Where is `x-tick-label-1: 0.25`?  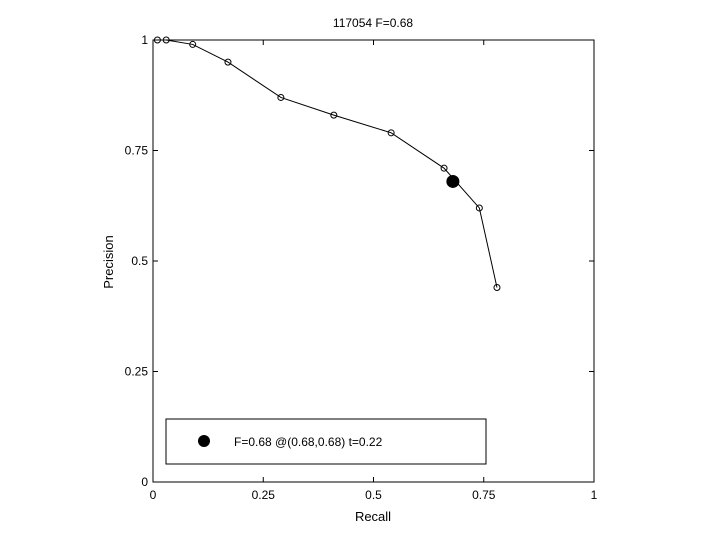
x-tick-label-1: 0.25 is located at coordinates (264, 495).